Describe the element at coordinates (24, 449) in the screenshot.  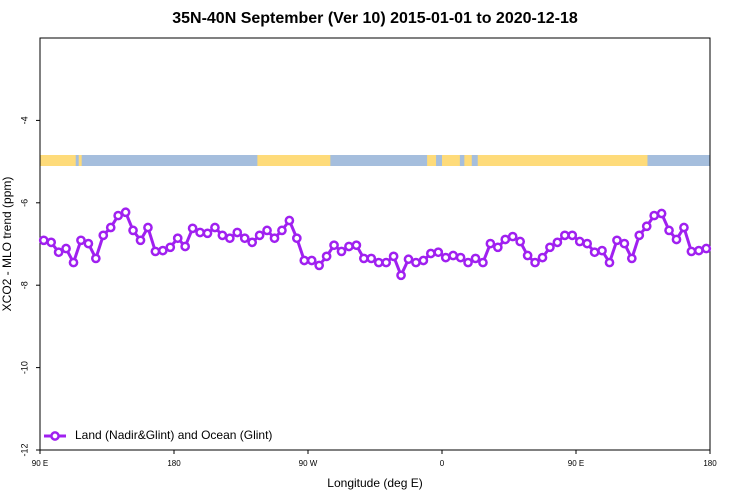
I see `y-tick-label: -12` at that location.